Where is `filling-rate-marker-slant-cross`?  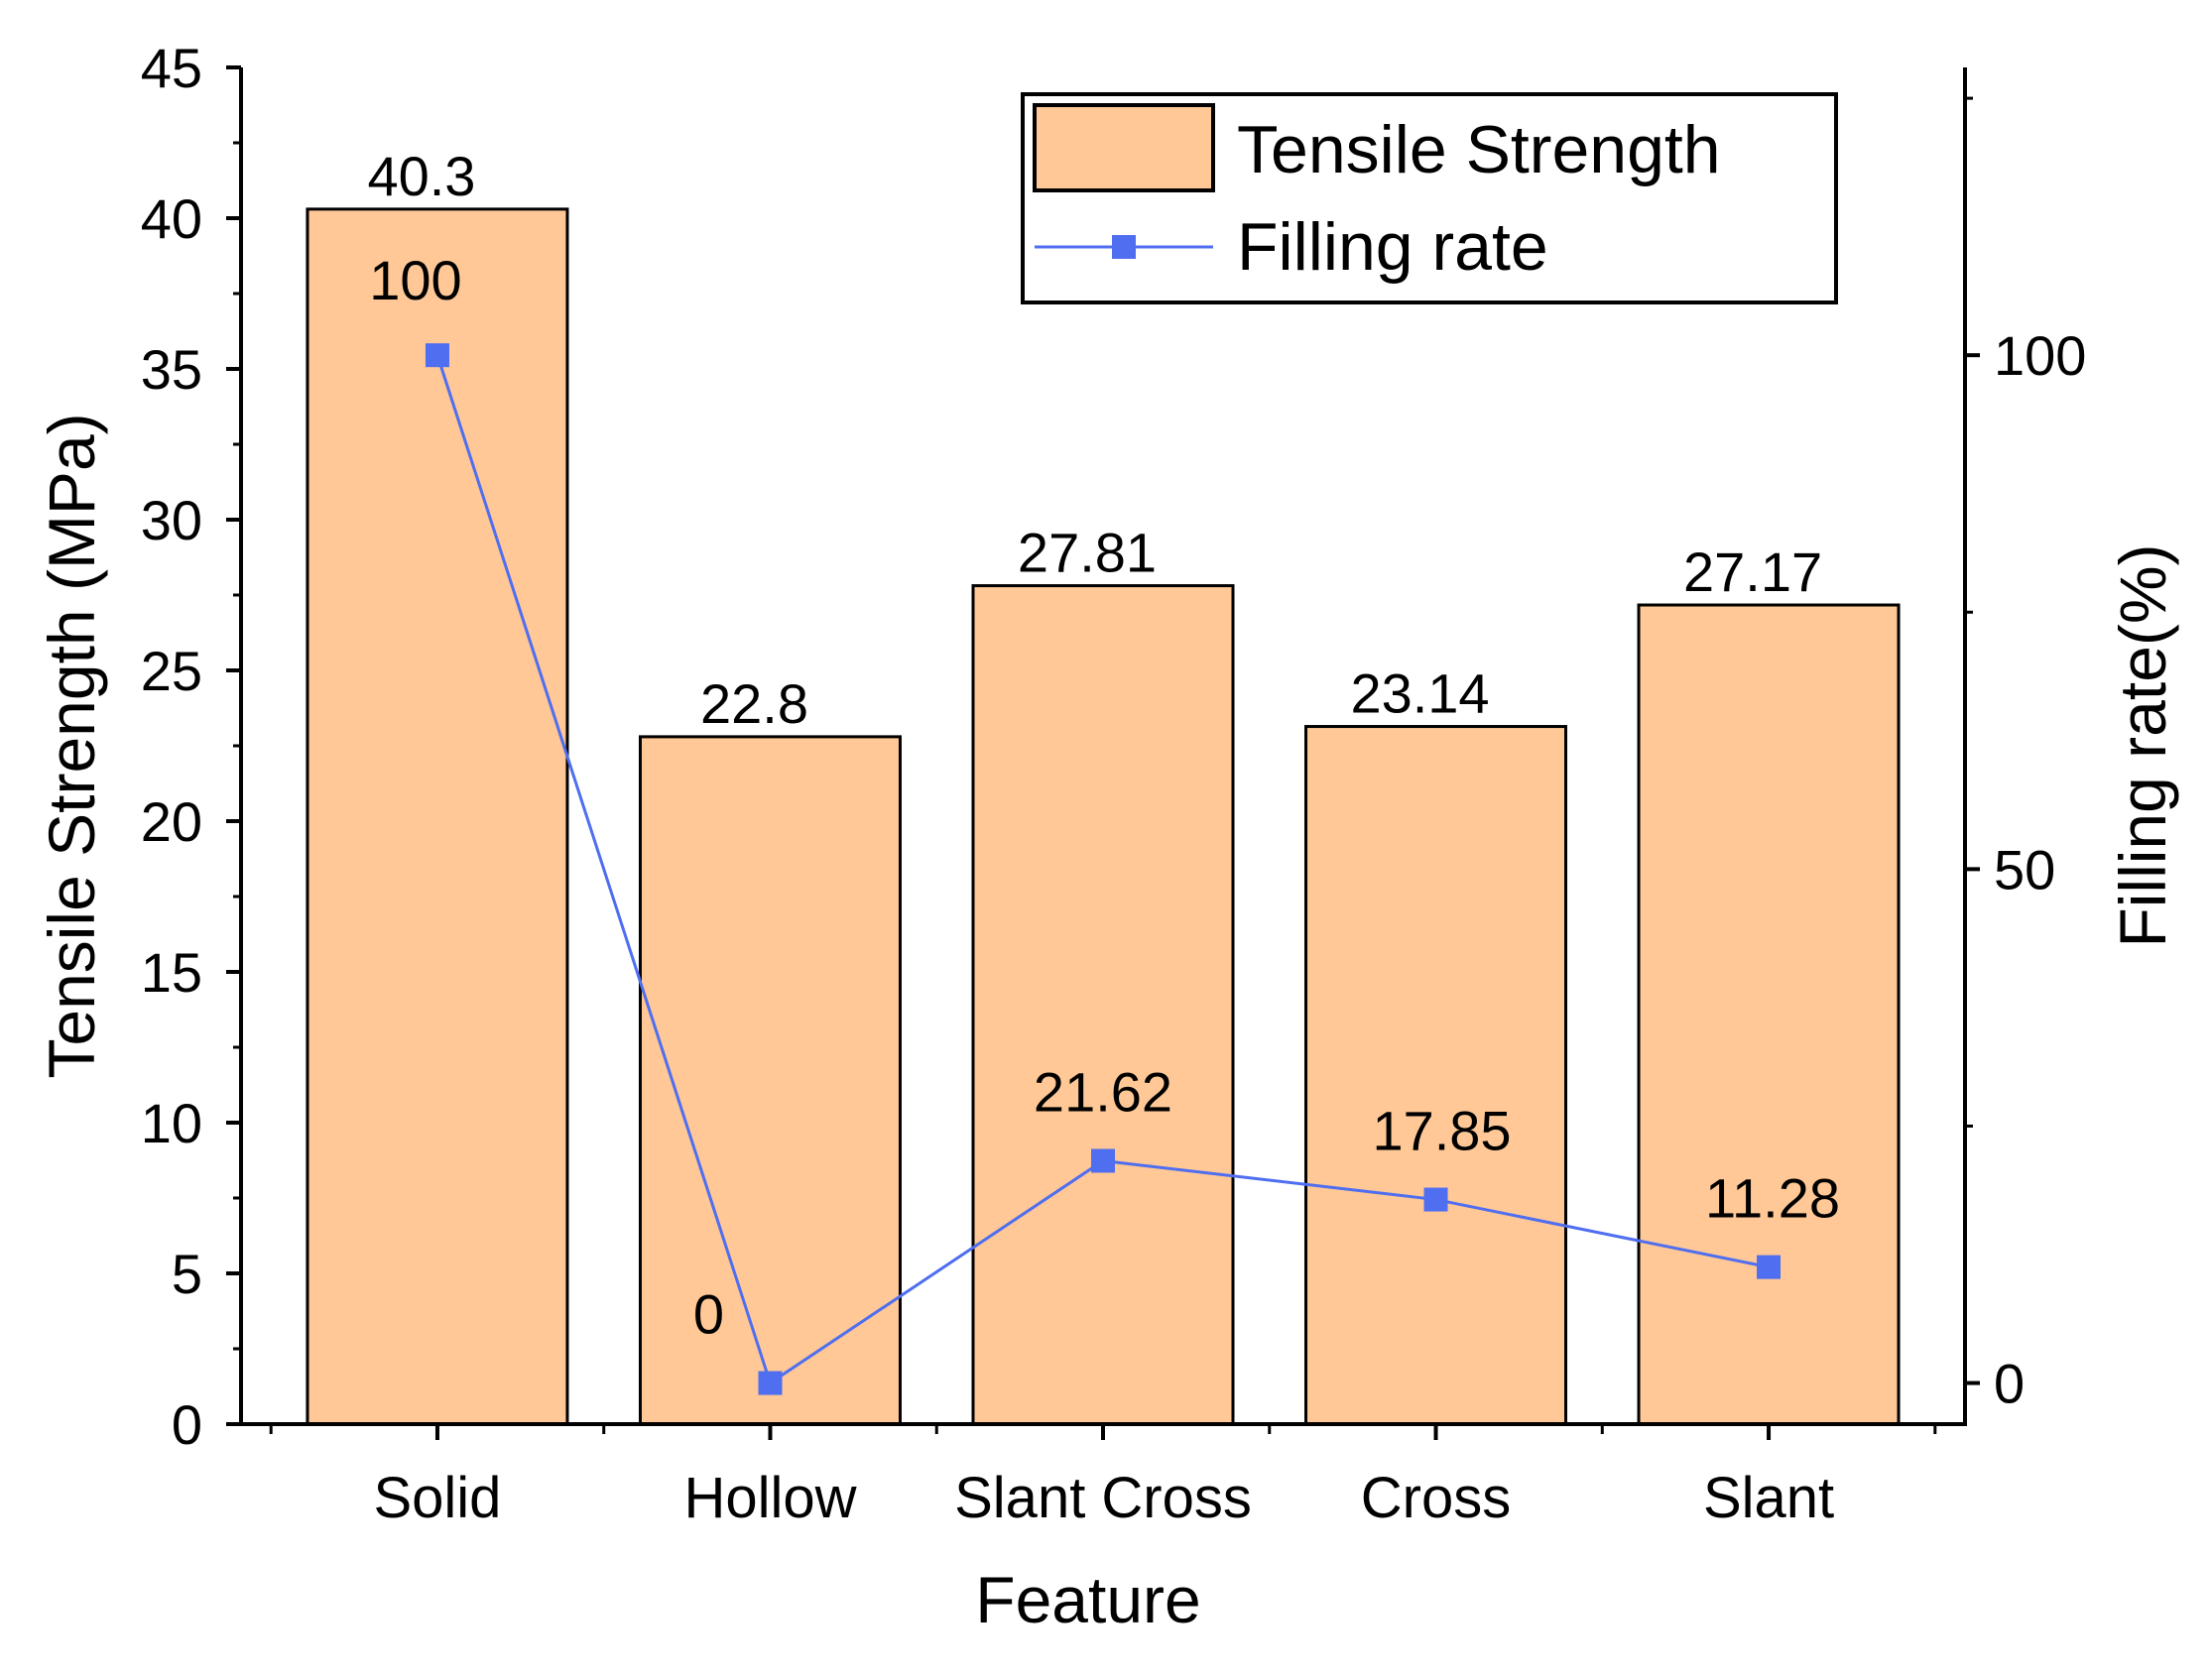 filling-rate-marker-slant-cross is located at coordinates (1103, 1160).